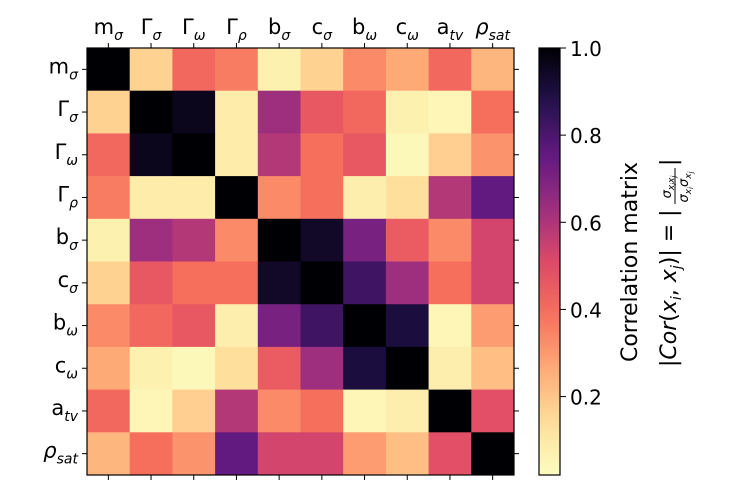  Describe the element at coordinates (669, 162) in the screenshot. I see `formula-close-bar: |` at that location.